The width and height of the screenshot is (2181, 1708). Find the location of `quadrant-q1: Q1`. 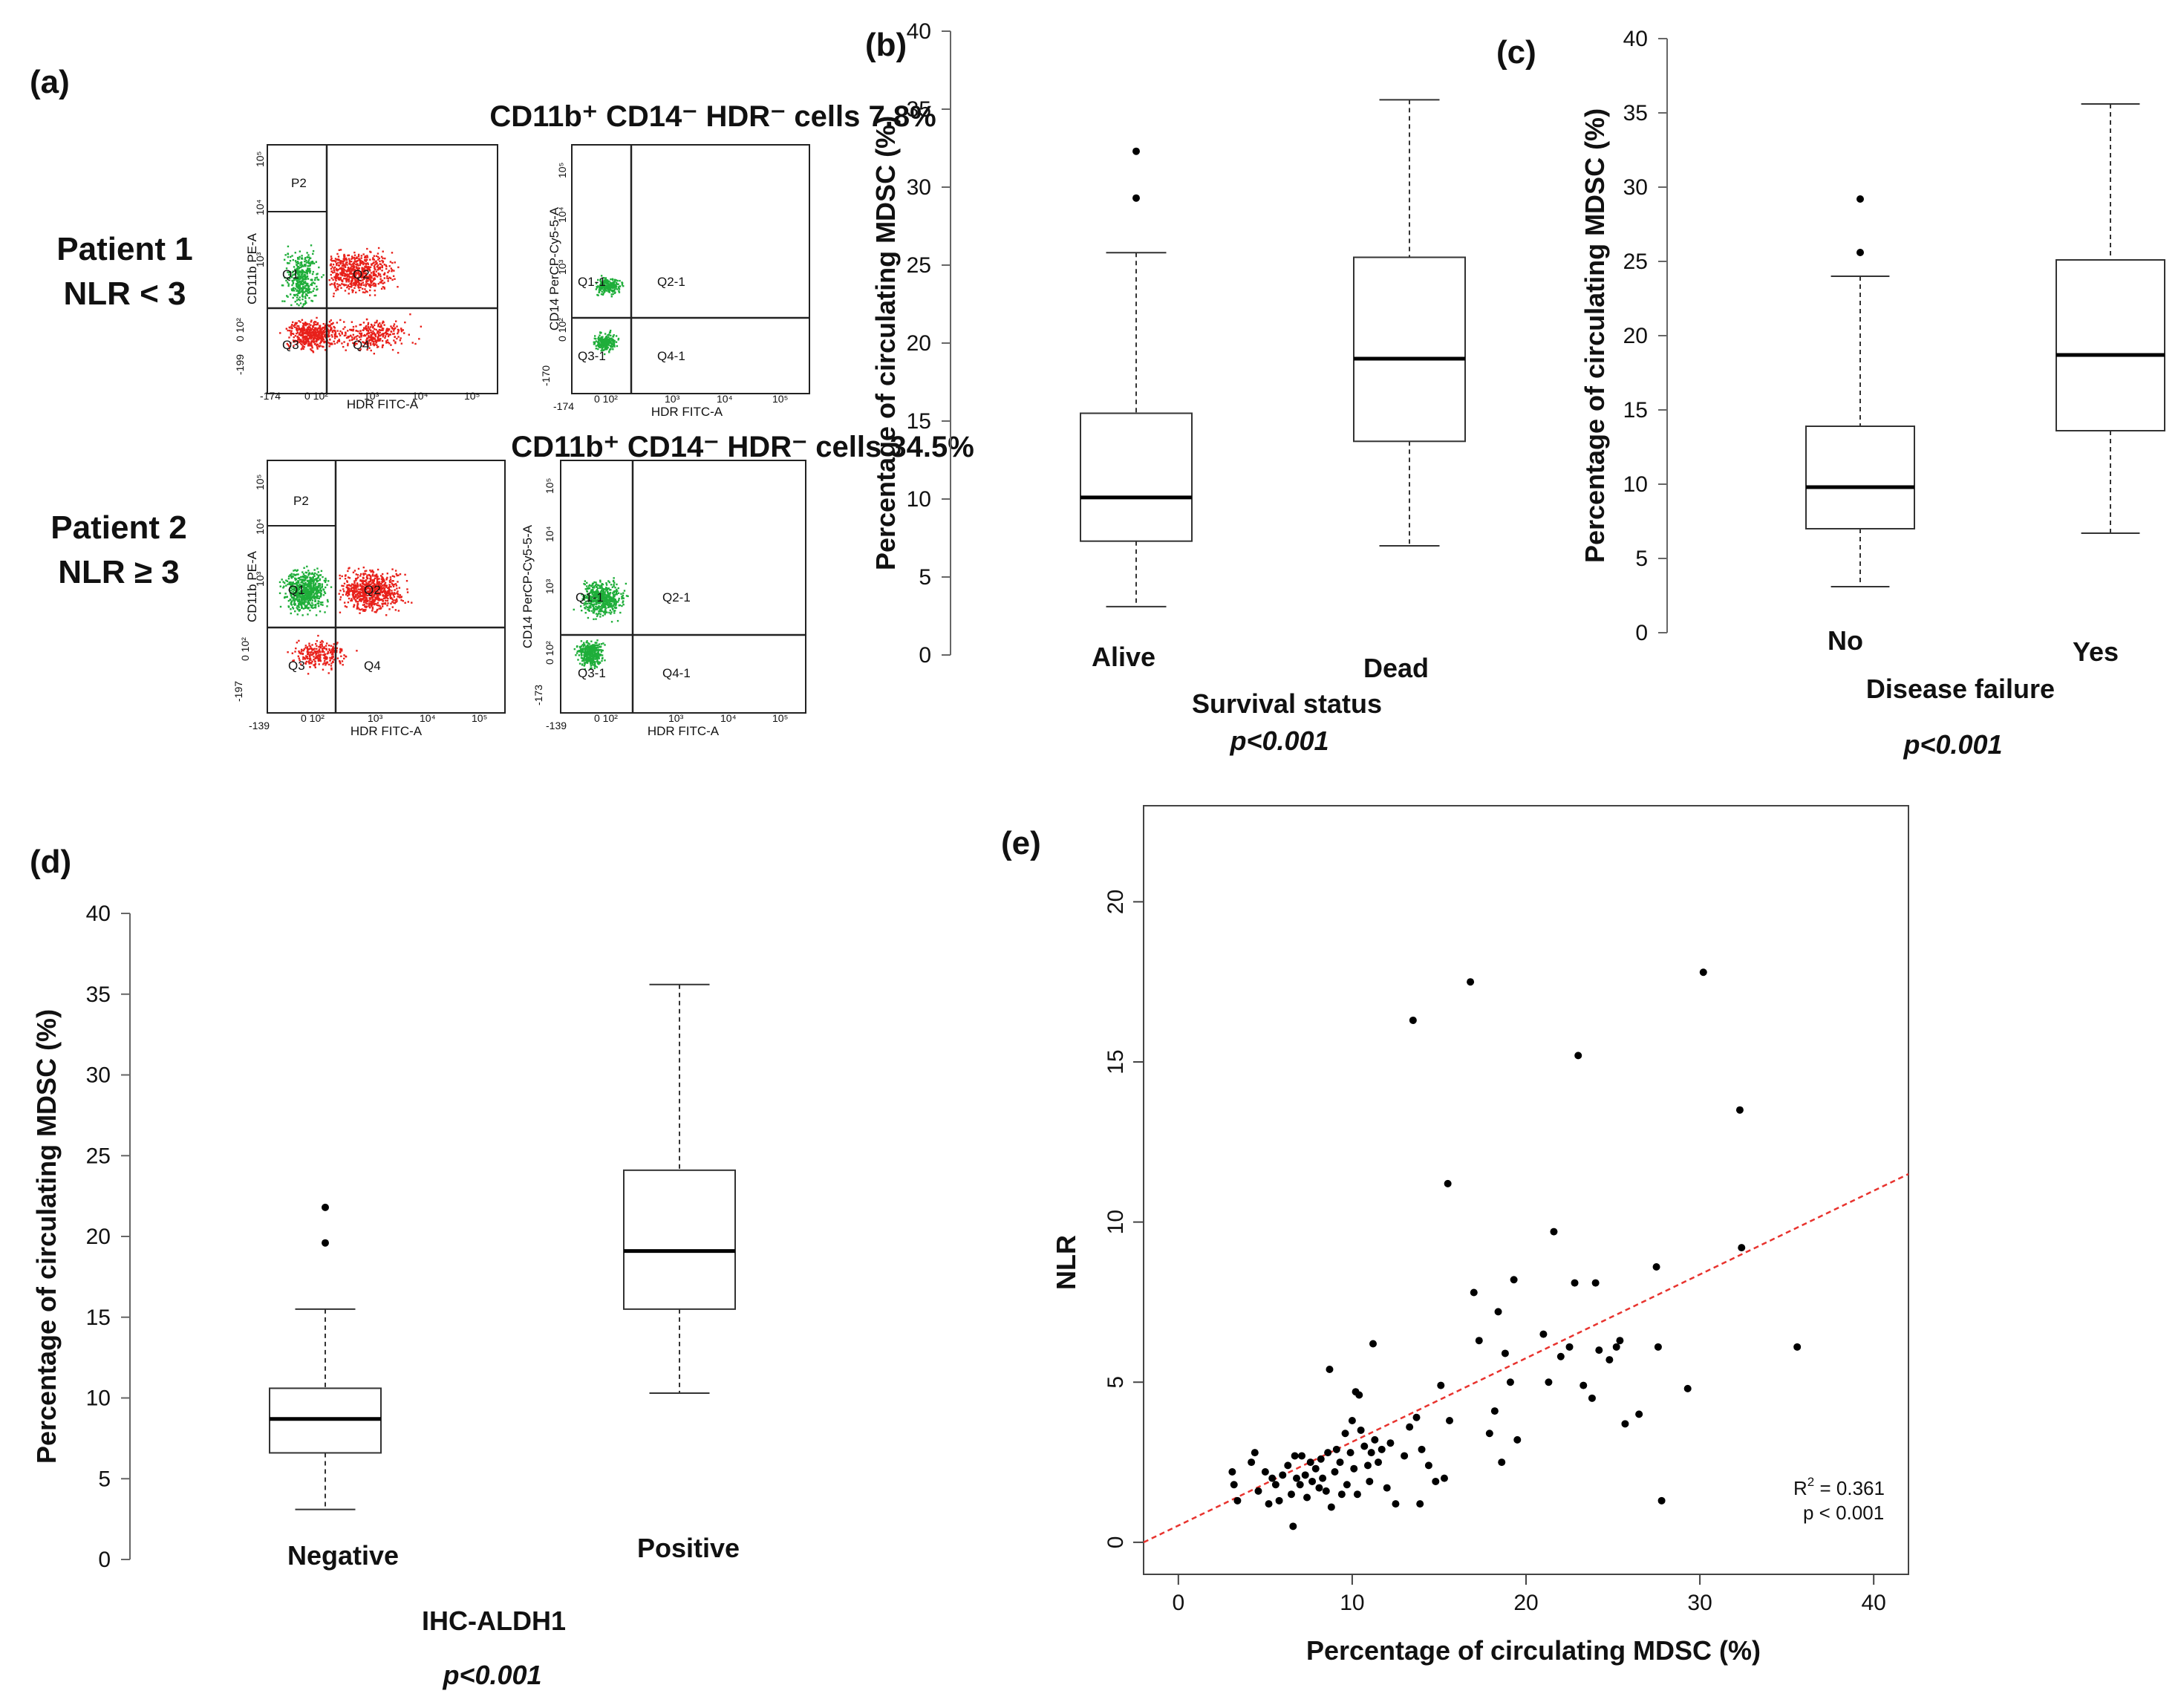

quadrant-q1: Q1 is located at coordinates (290, 274).